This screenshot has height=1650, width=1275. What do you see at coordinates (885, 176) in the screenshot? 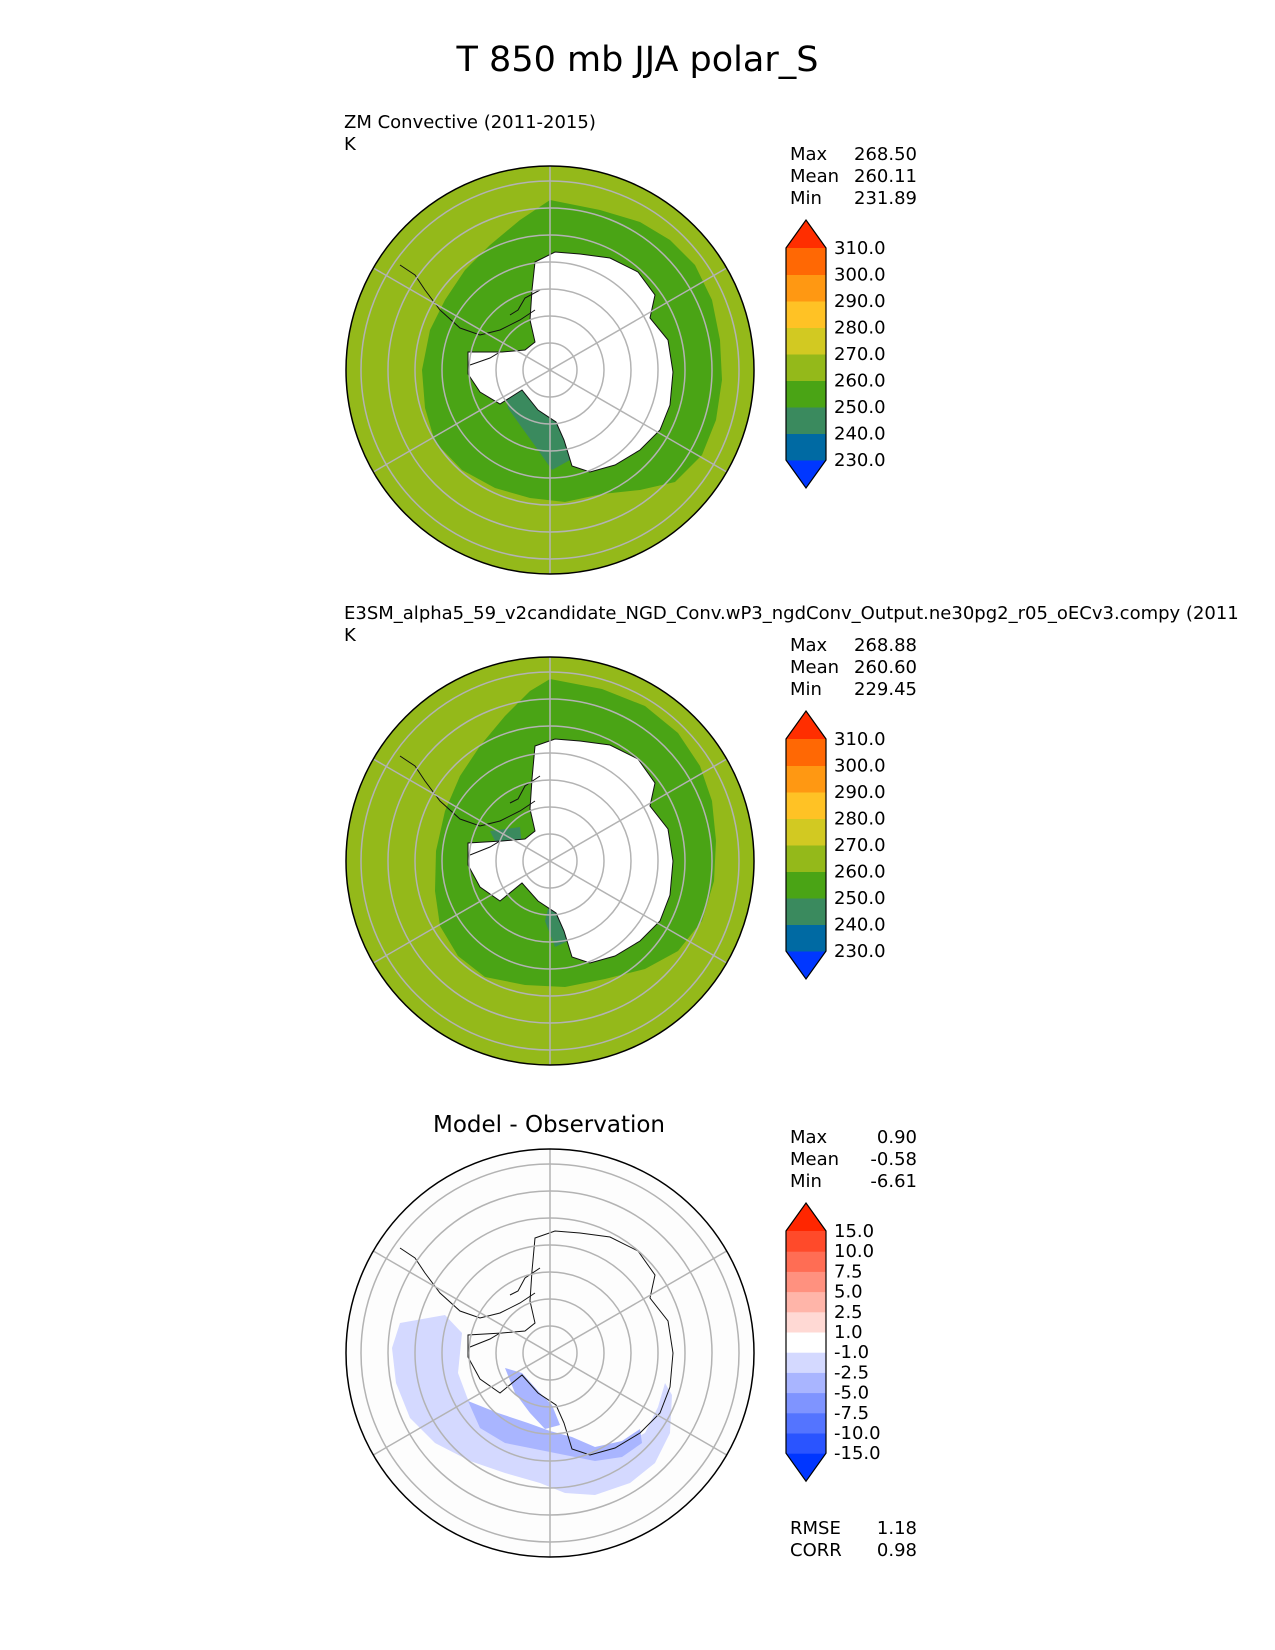
I see `stat-value: 260.11` at bounding box center [885, 176].